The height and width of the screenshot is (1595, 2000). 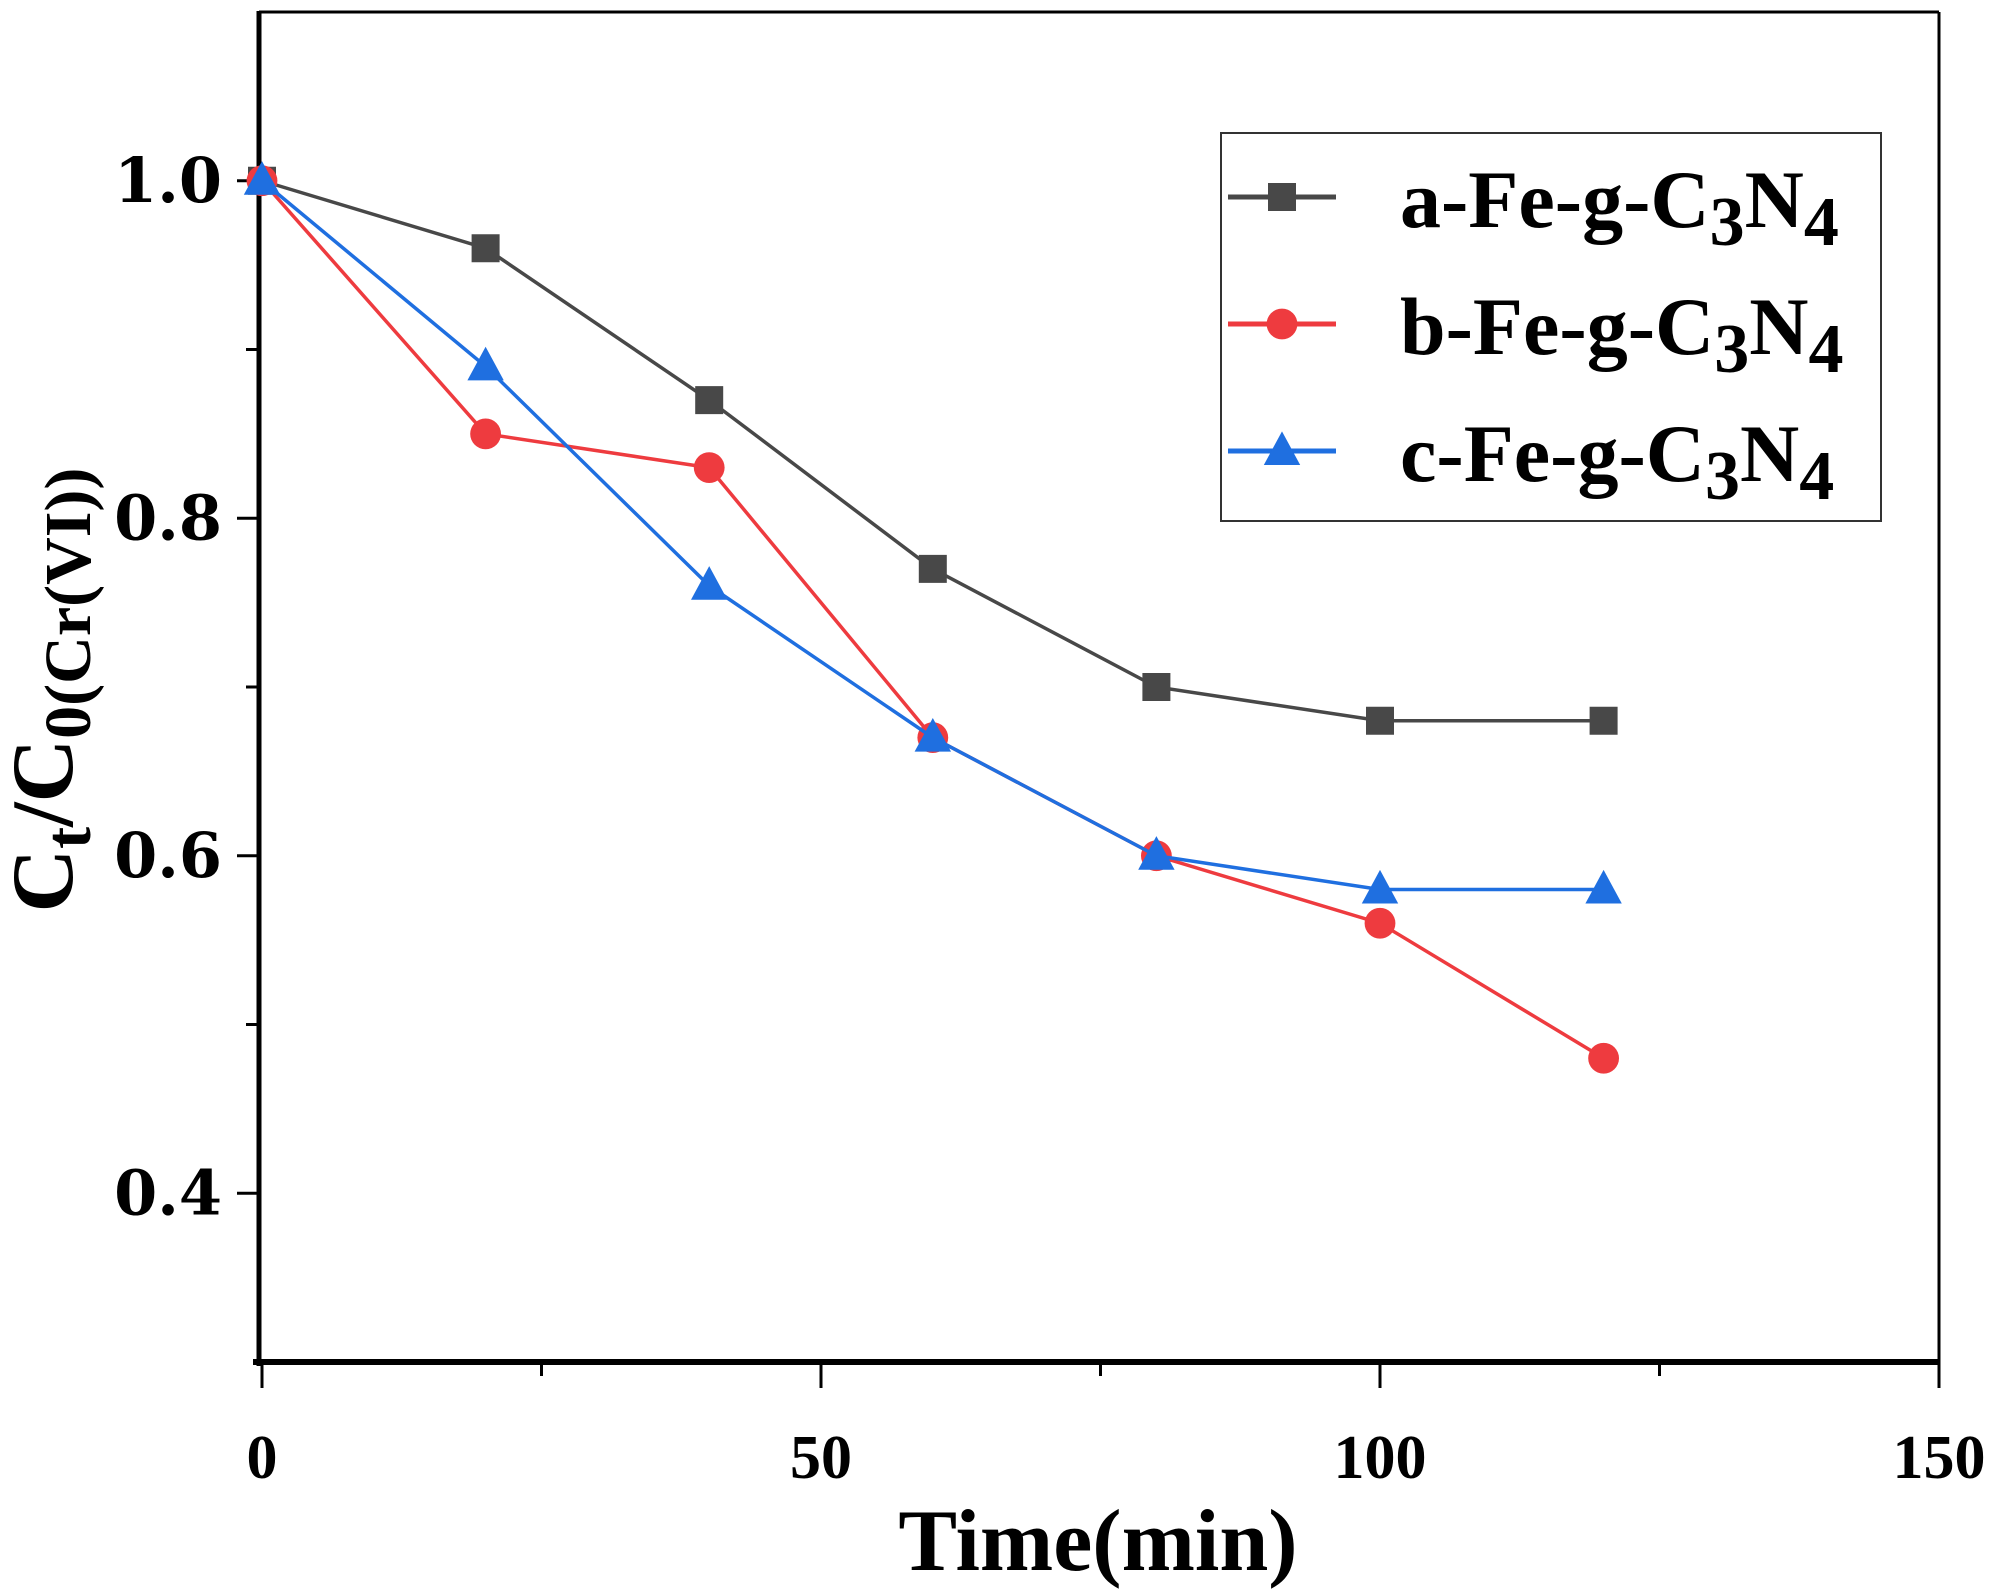 I want to click on y-tick-label: 0.4, so click(x=168, y=1192).